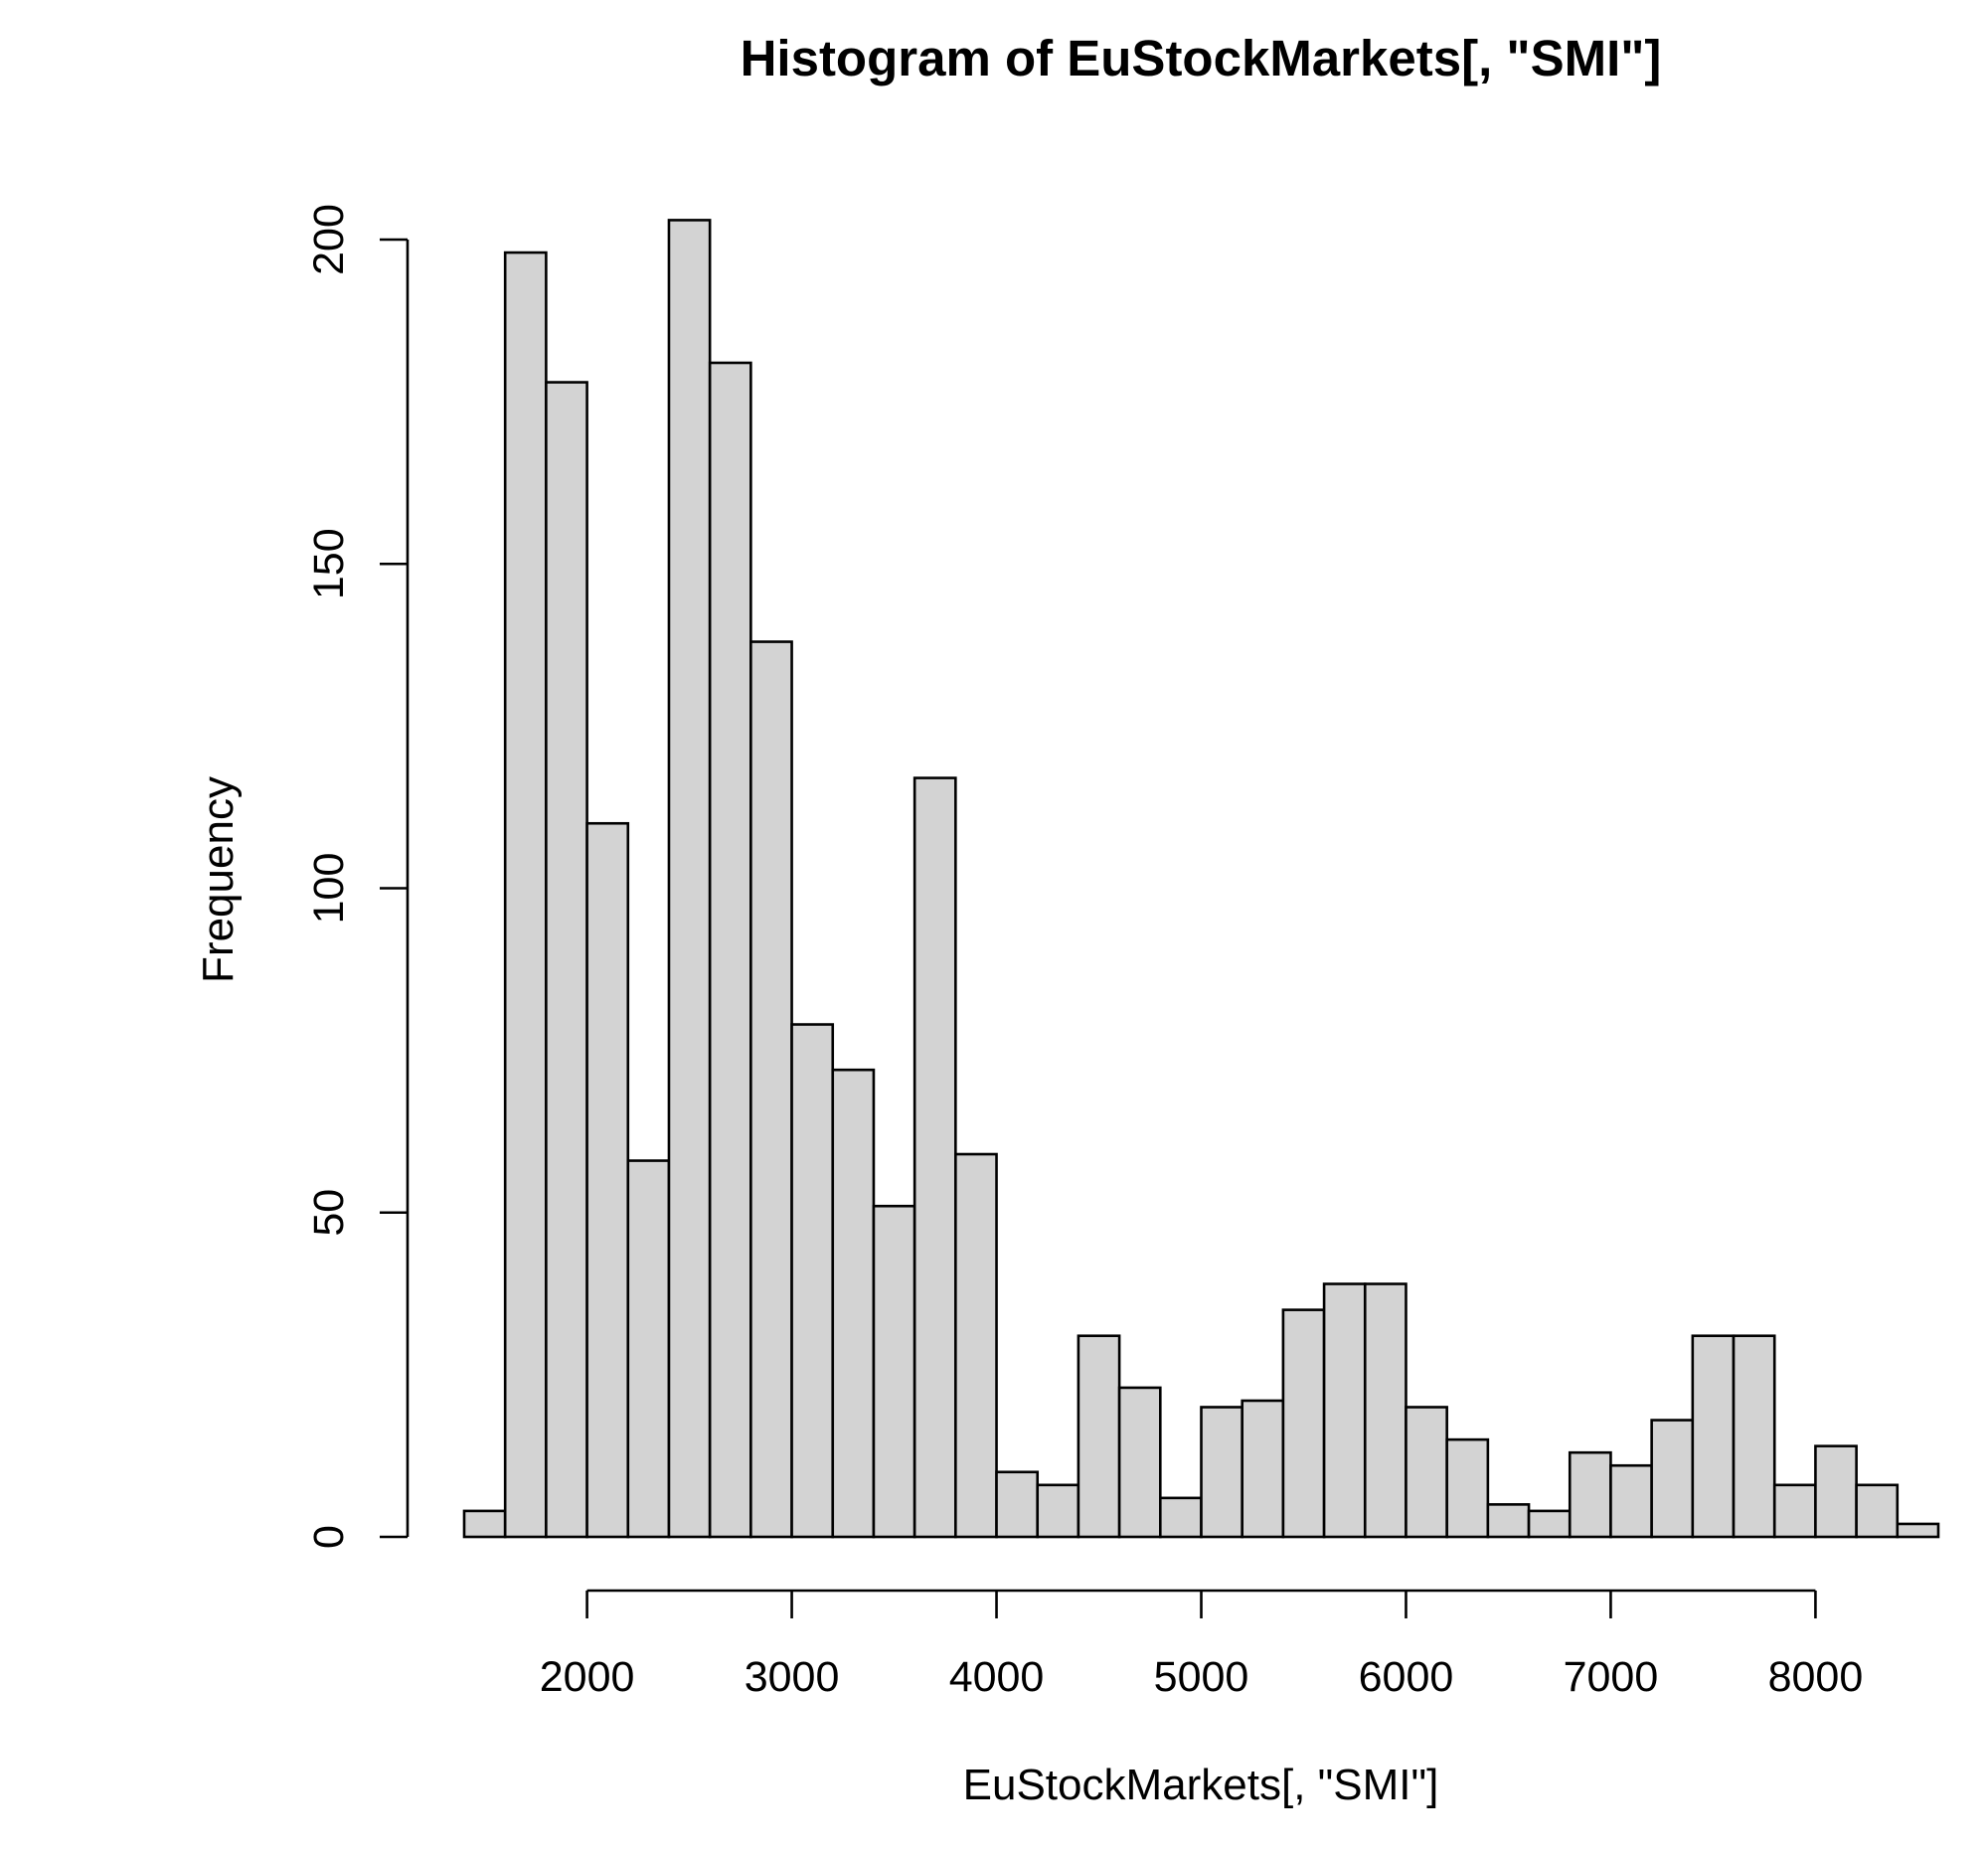  I want to click on x-tick-label: 2000, so click(587, 1677).